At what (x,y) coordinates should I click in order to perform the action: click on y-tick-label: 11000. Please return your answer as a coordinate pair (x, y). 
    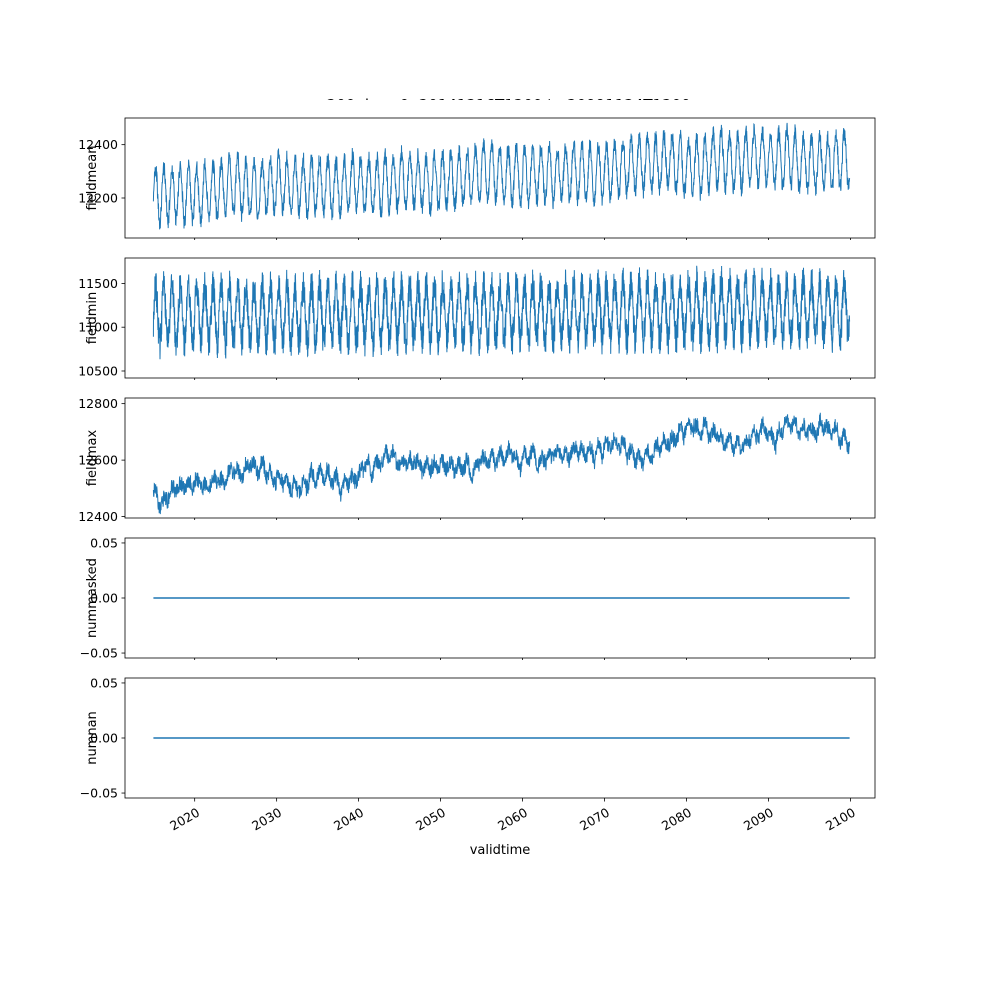
    Looking at the image, I should click on (98, 327).